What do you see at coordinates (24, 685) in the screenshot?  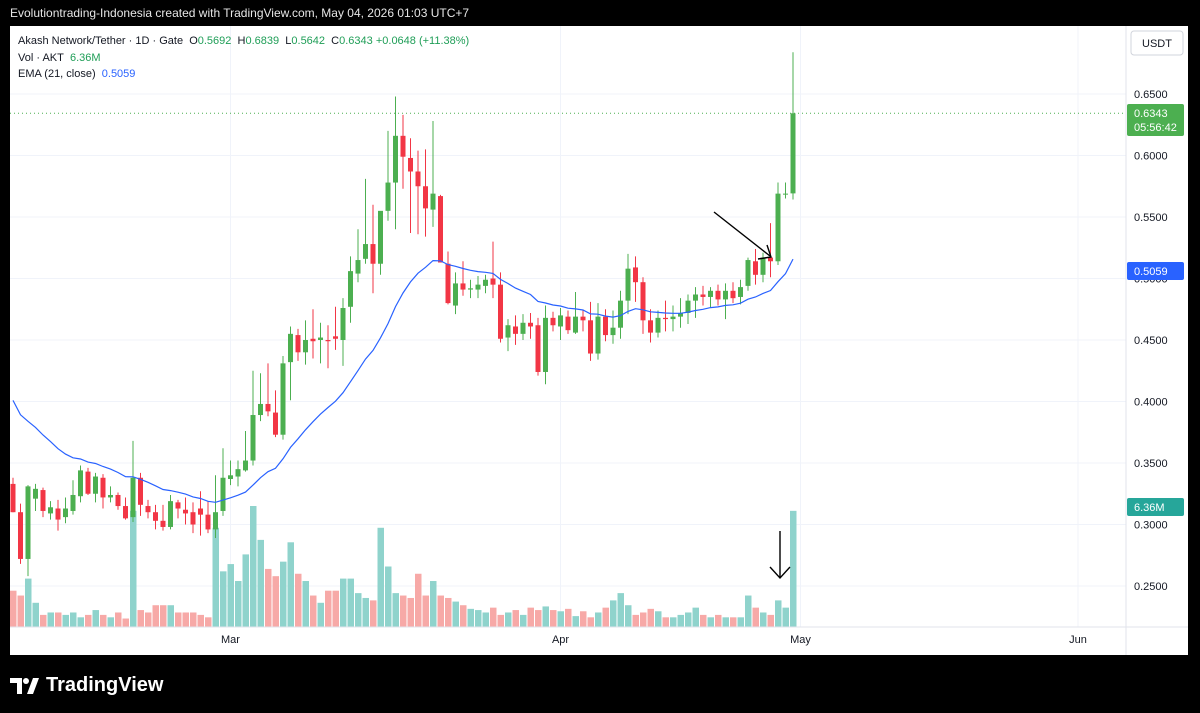 I see `tradingview-logo-icon` at bounding box center [24, 685].